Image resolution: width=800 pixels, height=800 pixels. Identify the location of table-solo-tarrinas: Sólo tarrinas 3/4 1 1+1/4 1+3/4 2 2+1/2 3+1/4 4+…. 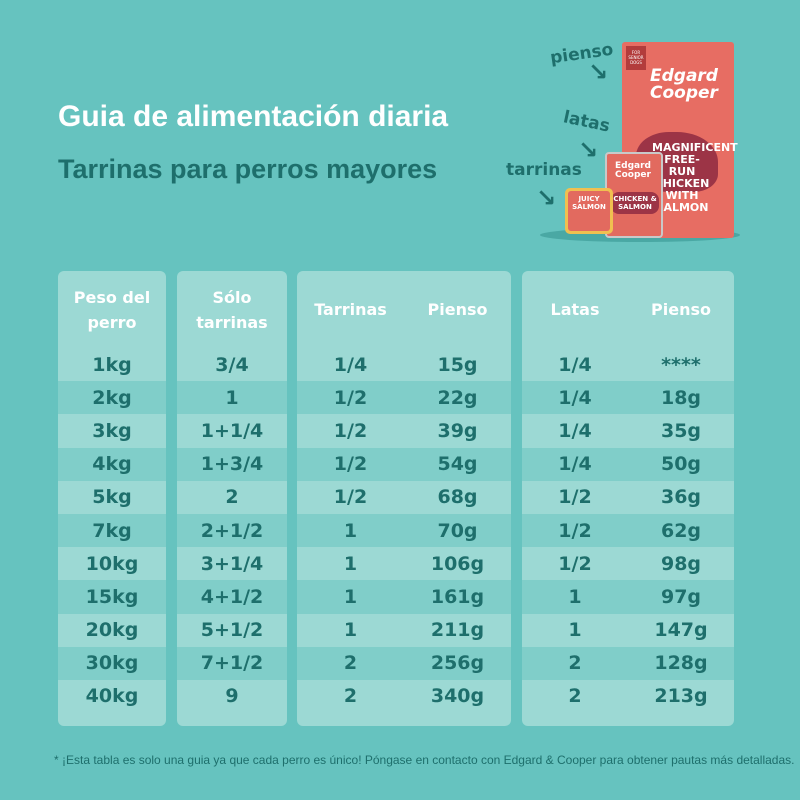
(232, 498).